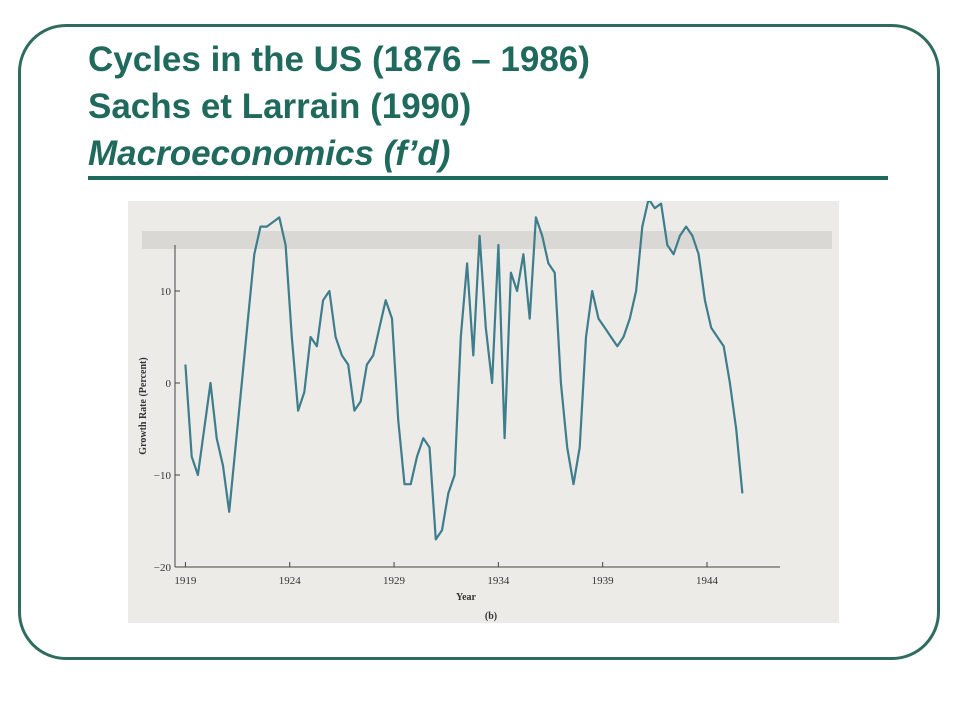  What do you see at coordinates (163, 568) in the screenshot?
I see `y-tick-label: −20` at bounding box center [163, 568].